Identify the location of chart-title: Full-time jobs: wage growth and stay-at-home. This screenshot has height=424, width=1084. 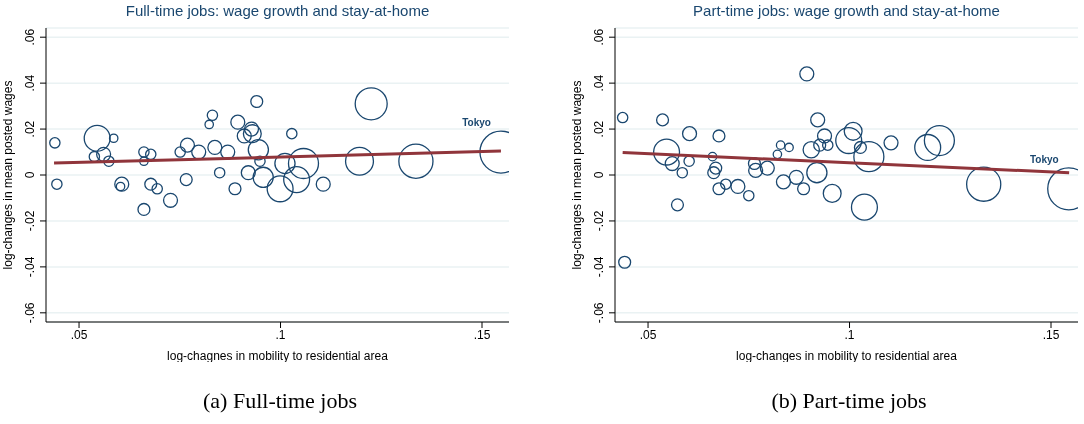
(277, 10).